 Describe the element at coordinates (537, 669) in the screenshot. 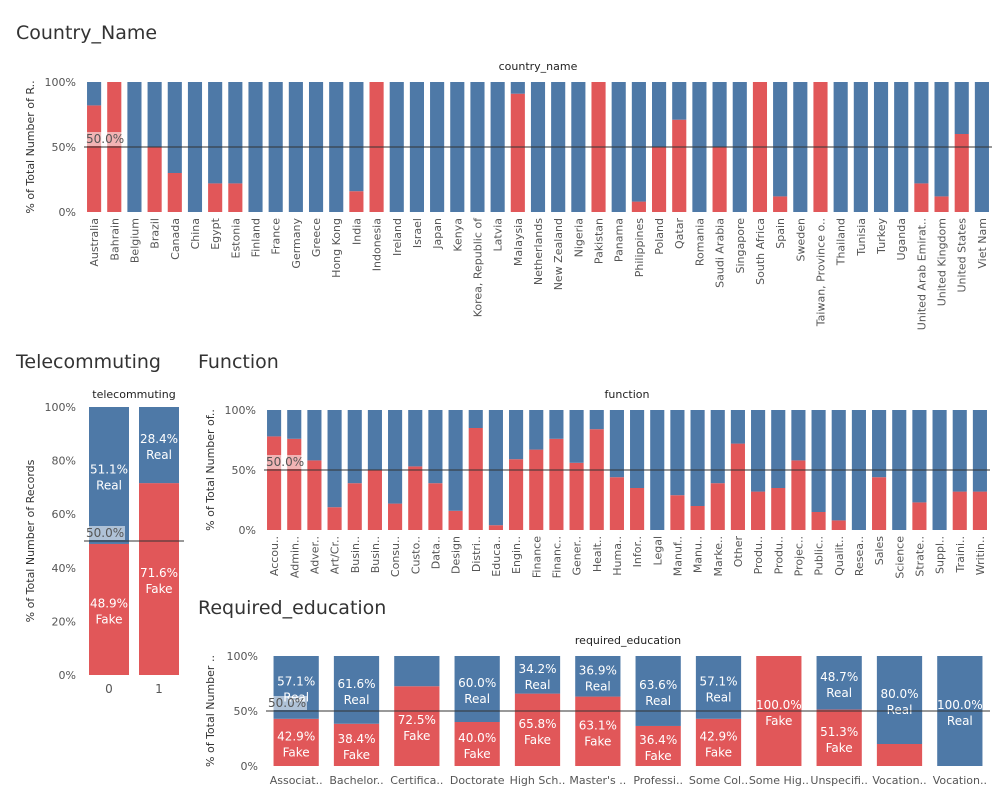

I see `education-real-value-label: 34.2%` at that location.